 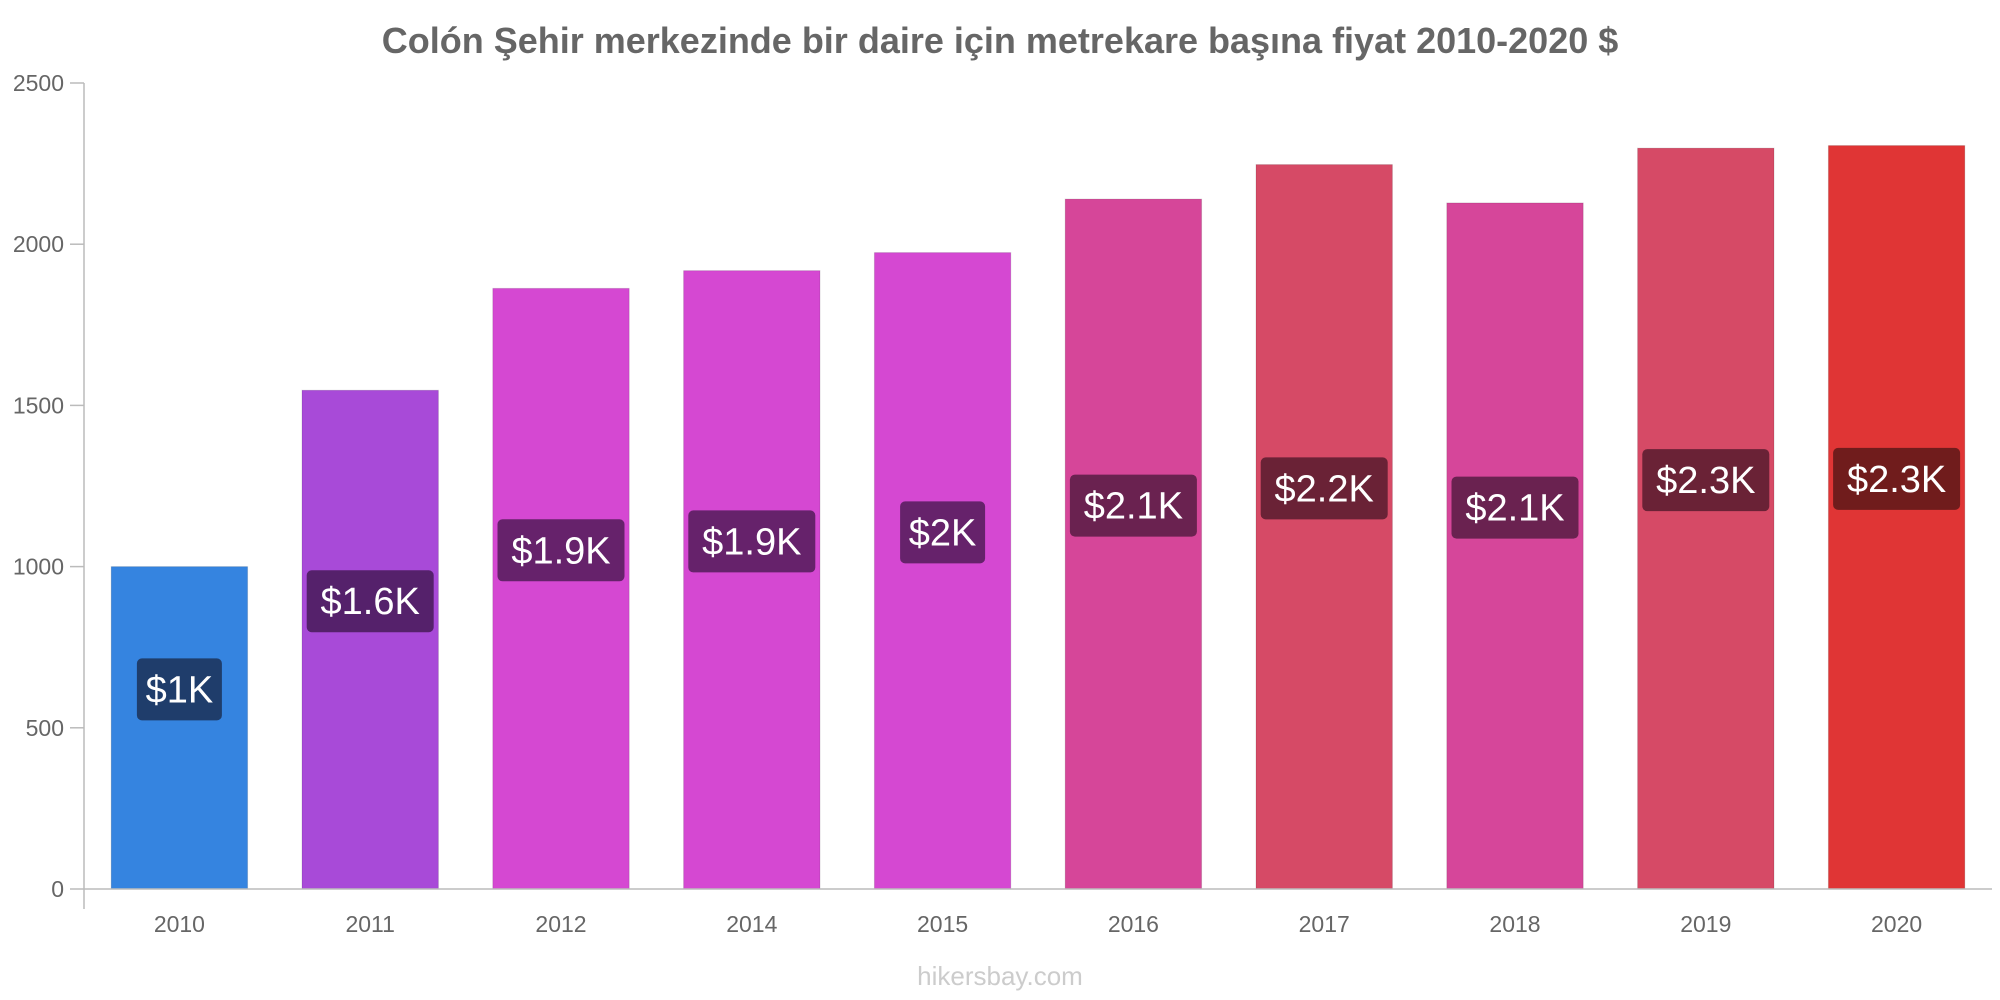 I want to click on data-label: $1.6K, so click(x=370, y=602).